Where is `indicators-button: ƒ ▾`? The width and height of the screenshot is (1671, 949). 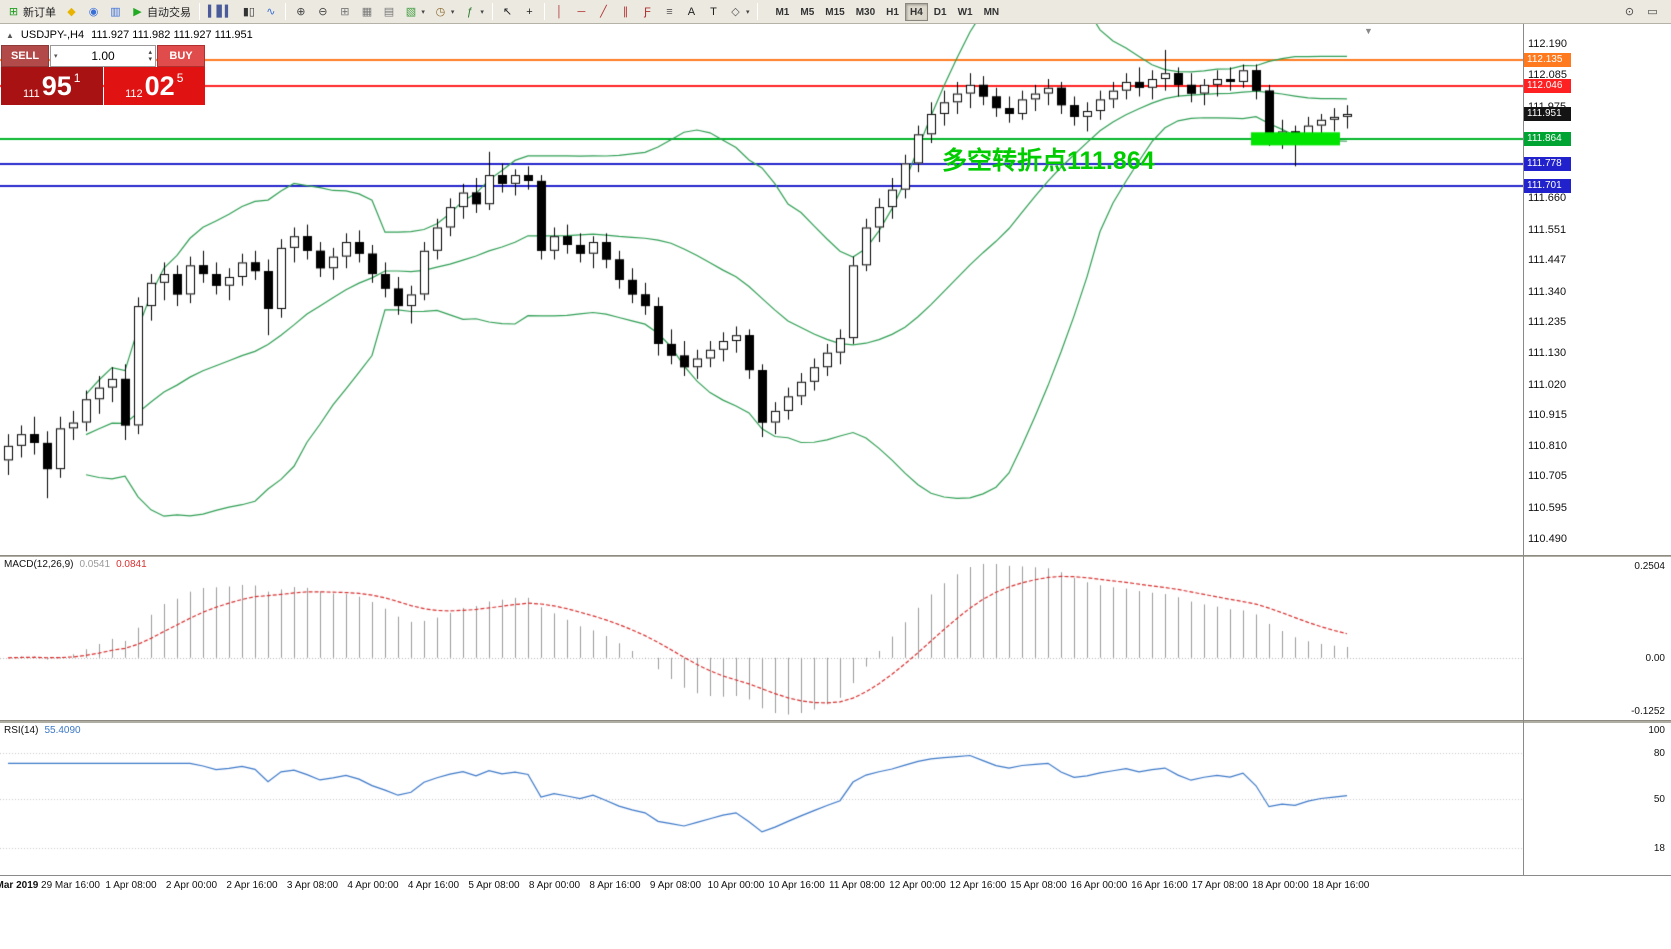 indicators-button: ƒ ▾ is located at coordinates (473, 12).